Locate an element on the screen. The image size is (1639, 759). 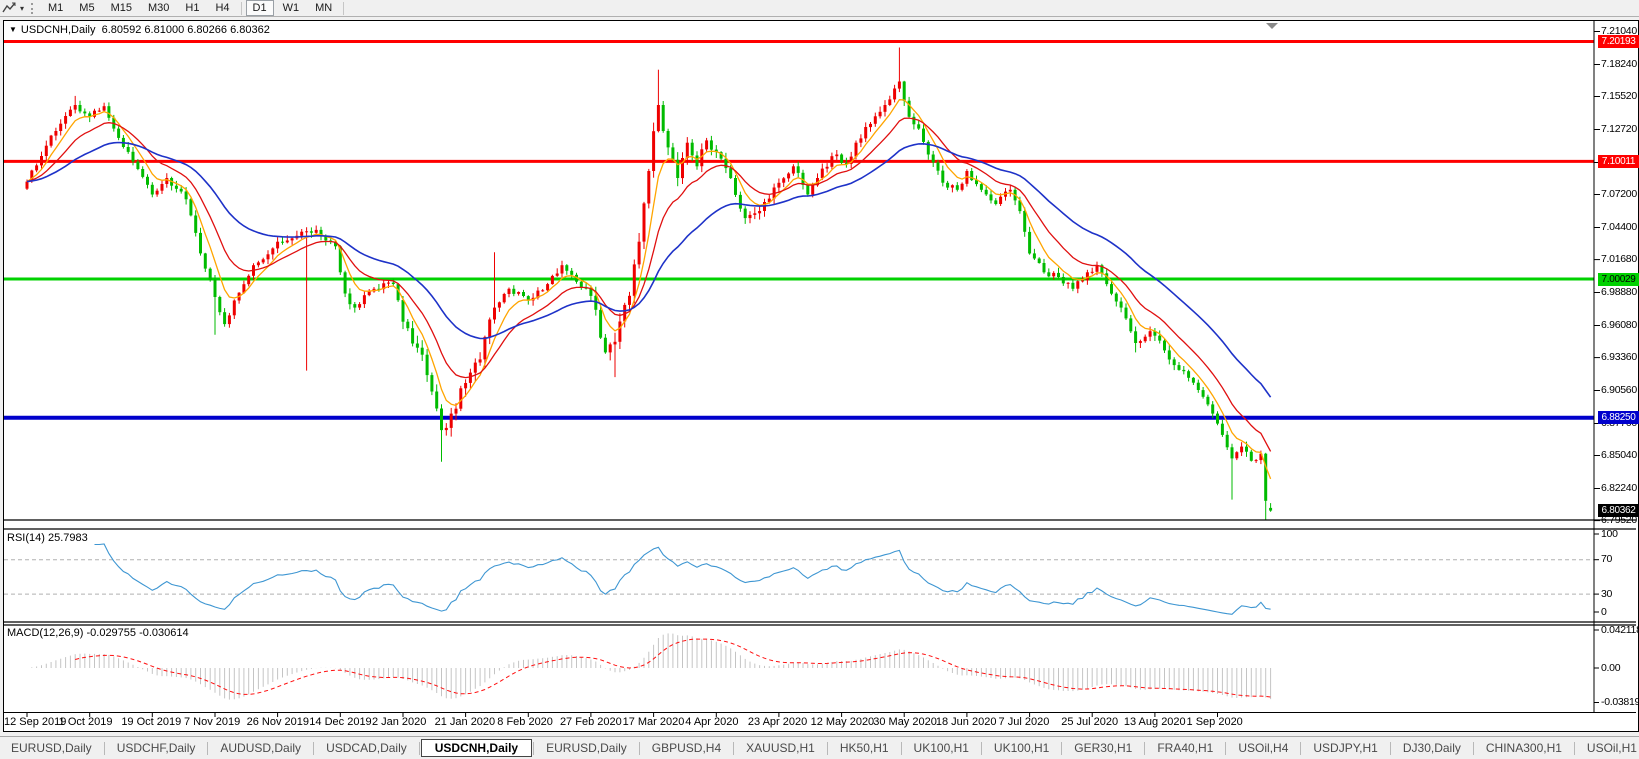
chart-symbol-title: USDCNH,Daily is located at coordinates (58, 30).